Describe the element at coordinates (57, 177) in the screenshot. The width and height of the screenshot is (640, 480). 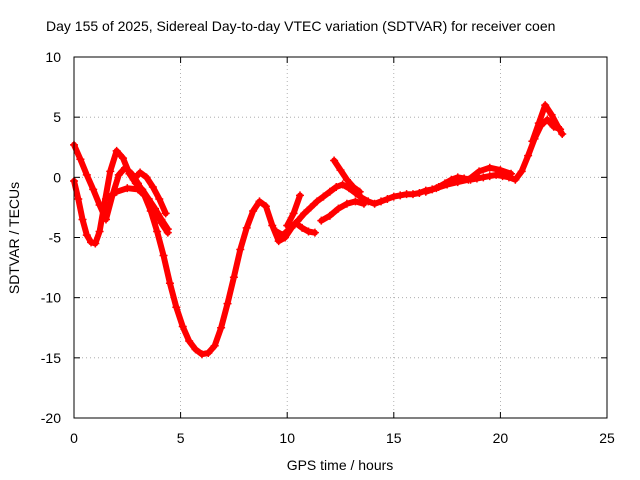
I see `y-tick-label: 0` at that location.